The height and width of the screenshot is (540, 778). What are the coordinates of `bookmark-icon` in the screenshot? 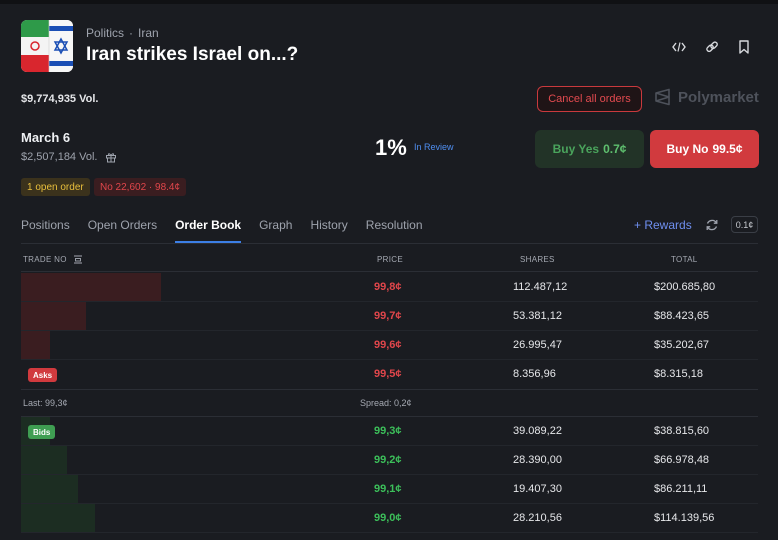 It's located at (744, 47).